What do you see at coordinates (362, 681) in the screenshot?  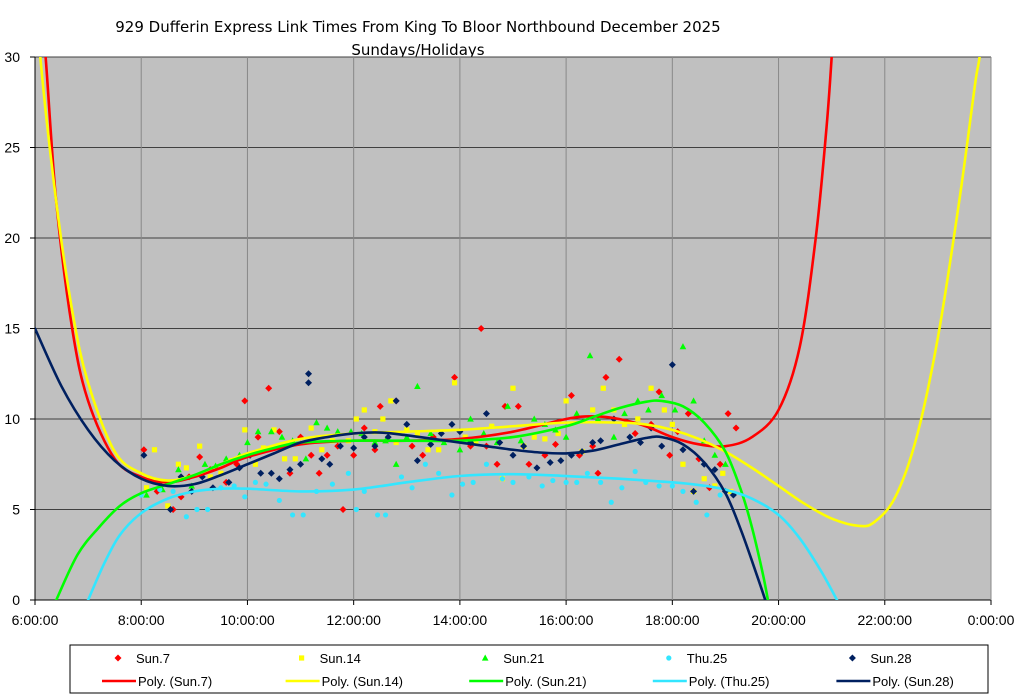 I see `legend-label: Poly. (Sun.14)` at bounding box center [362, 681].